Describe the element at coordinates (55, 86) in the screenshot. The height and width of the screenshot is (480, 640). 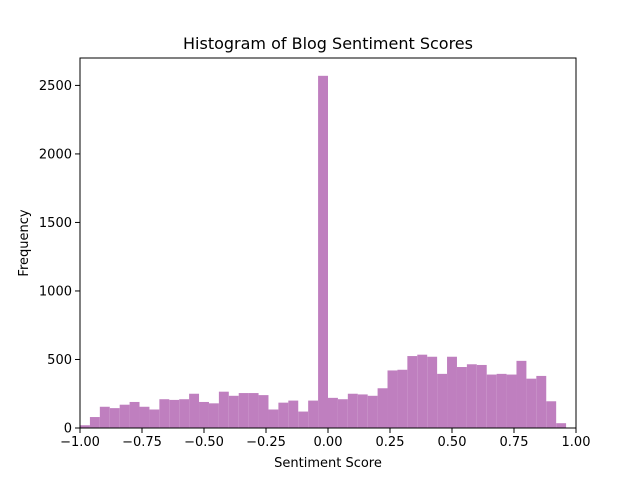
I see `y-tick-label: 2500` at that location.